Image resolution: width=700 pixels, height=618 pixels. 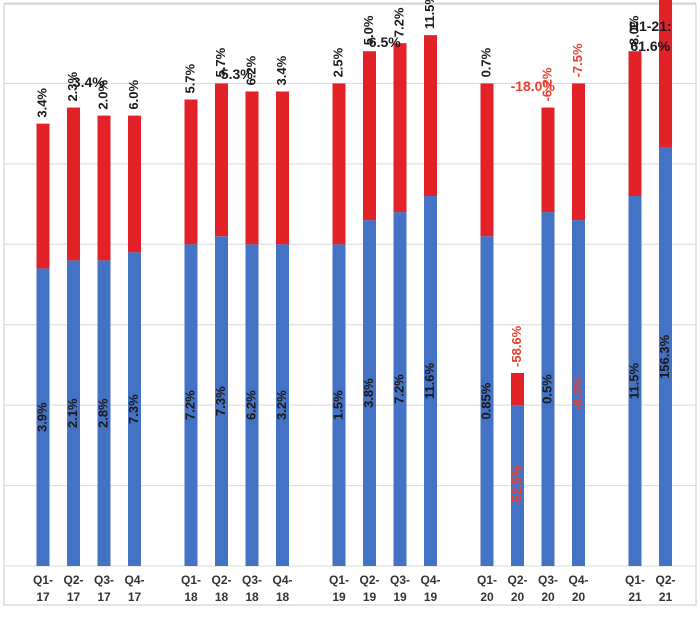 What do you see at coordinates (368, 30) in the screenshot?
I see `data-label-top: 5.0%` at bounding box center [368, 30].